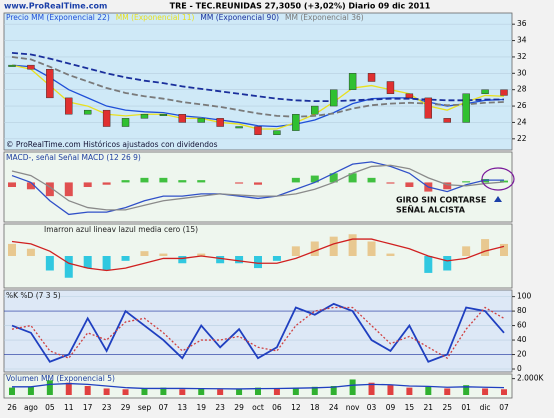 Image resolution: width=554 pixels, height=418 pixels. What do you see at coordinates (88, 407) in the screenshot?
I see `x-tick-label: 17` at bounding box center [88, 407].